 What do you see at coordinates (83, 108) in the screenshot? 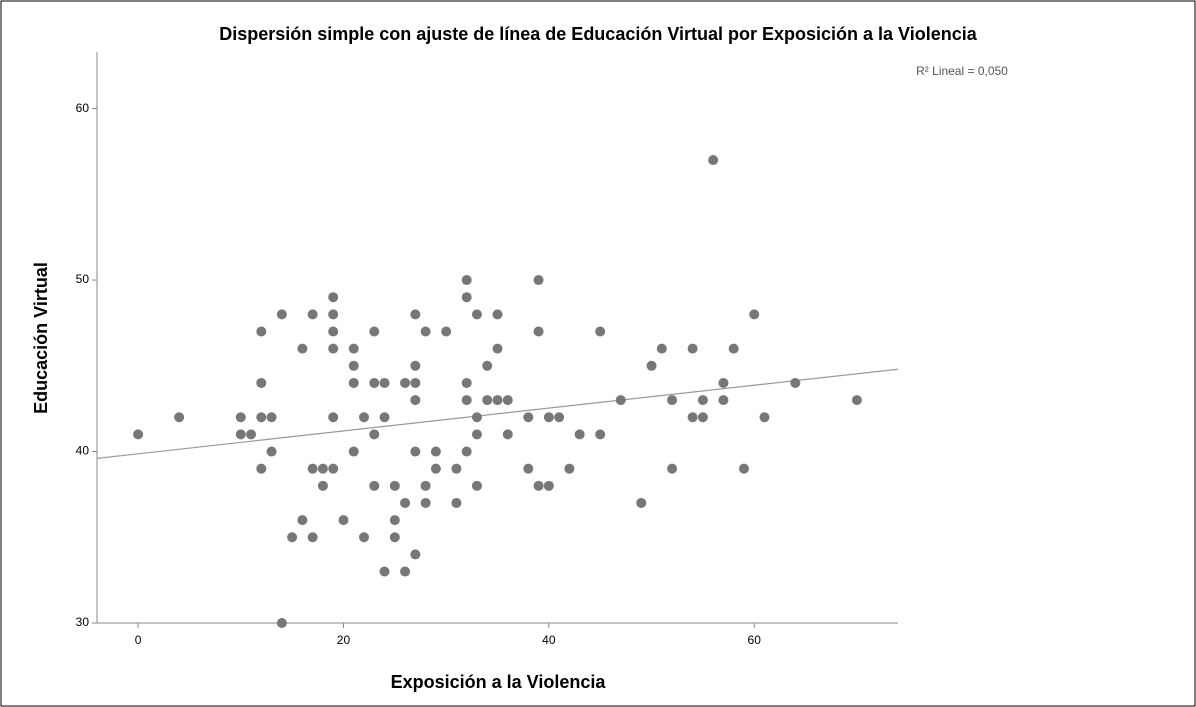
I see `y-tick-label: 60` at bounding box center [83, 108].